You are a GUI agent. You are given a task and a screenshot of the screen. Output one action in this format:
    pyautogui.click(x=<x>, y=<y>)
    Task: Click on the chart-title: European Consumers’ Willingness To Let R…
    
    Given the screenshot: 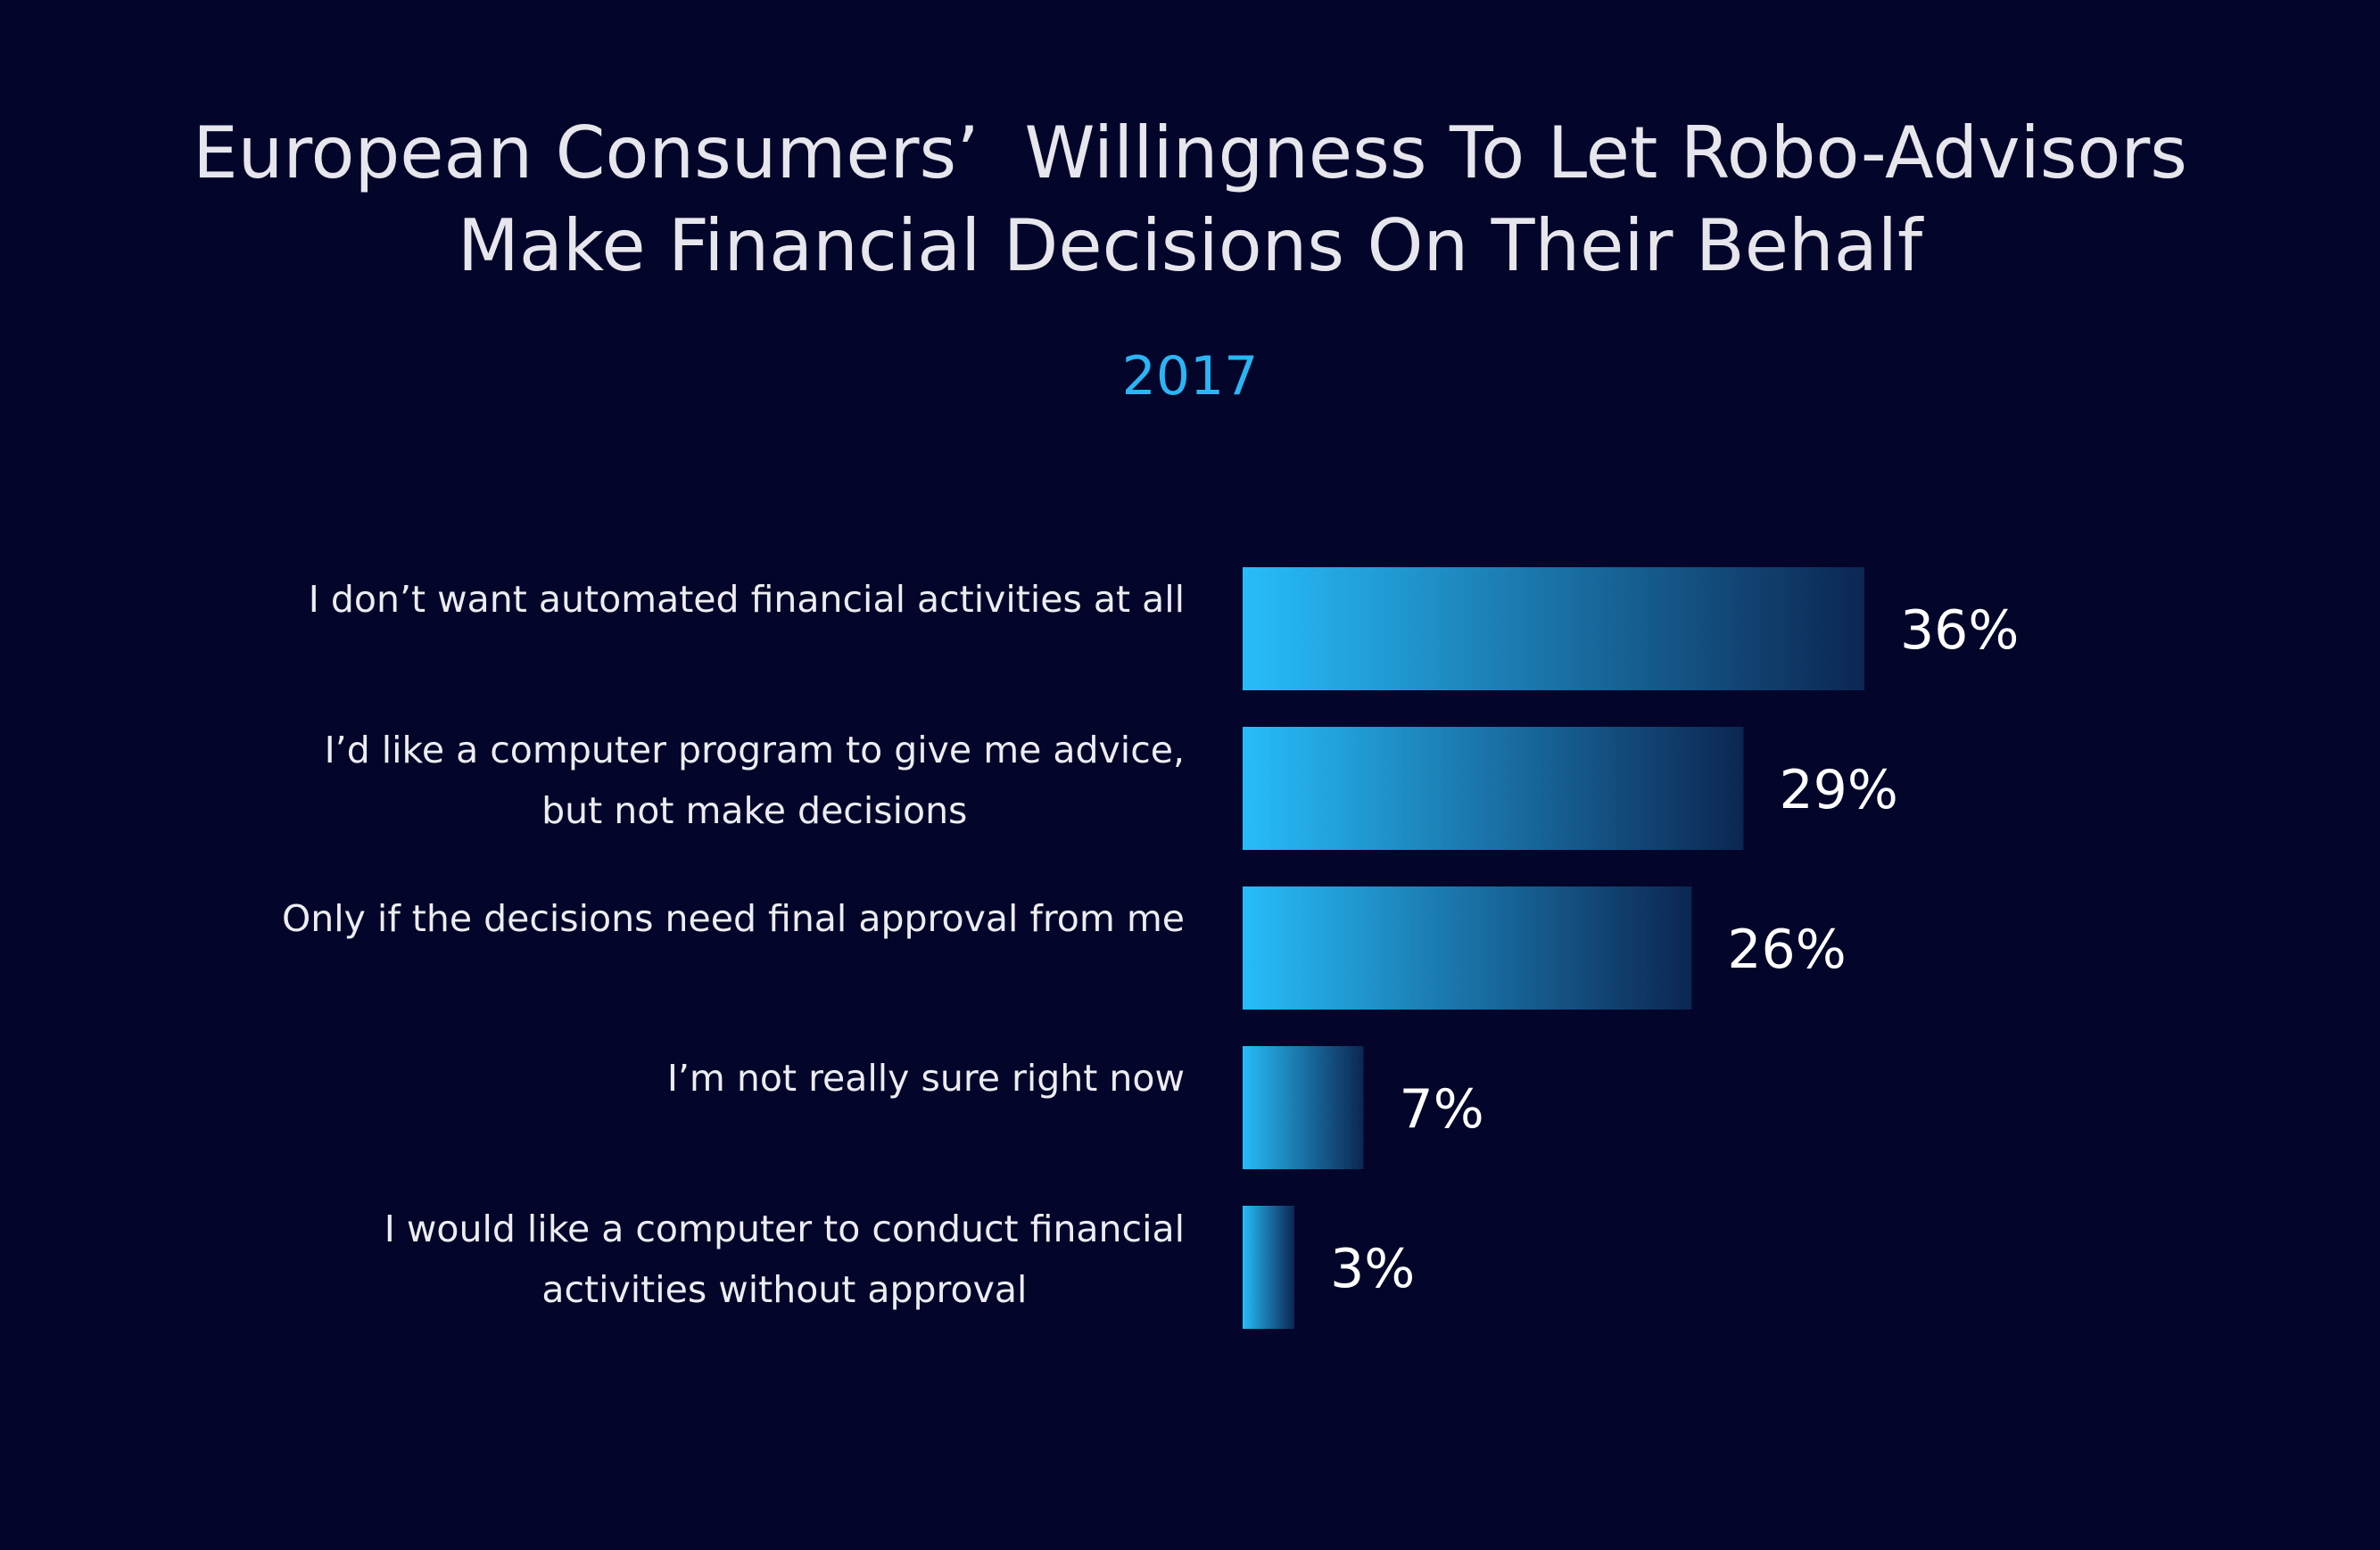 What is the action you would take?
    pyautogui.click(x=1190, y=200)
    